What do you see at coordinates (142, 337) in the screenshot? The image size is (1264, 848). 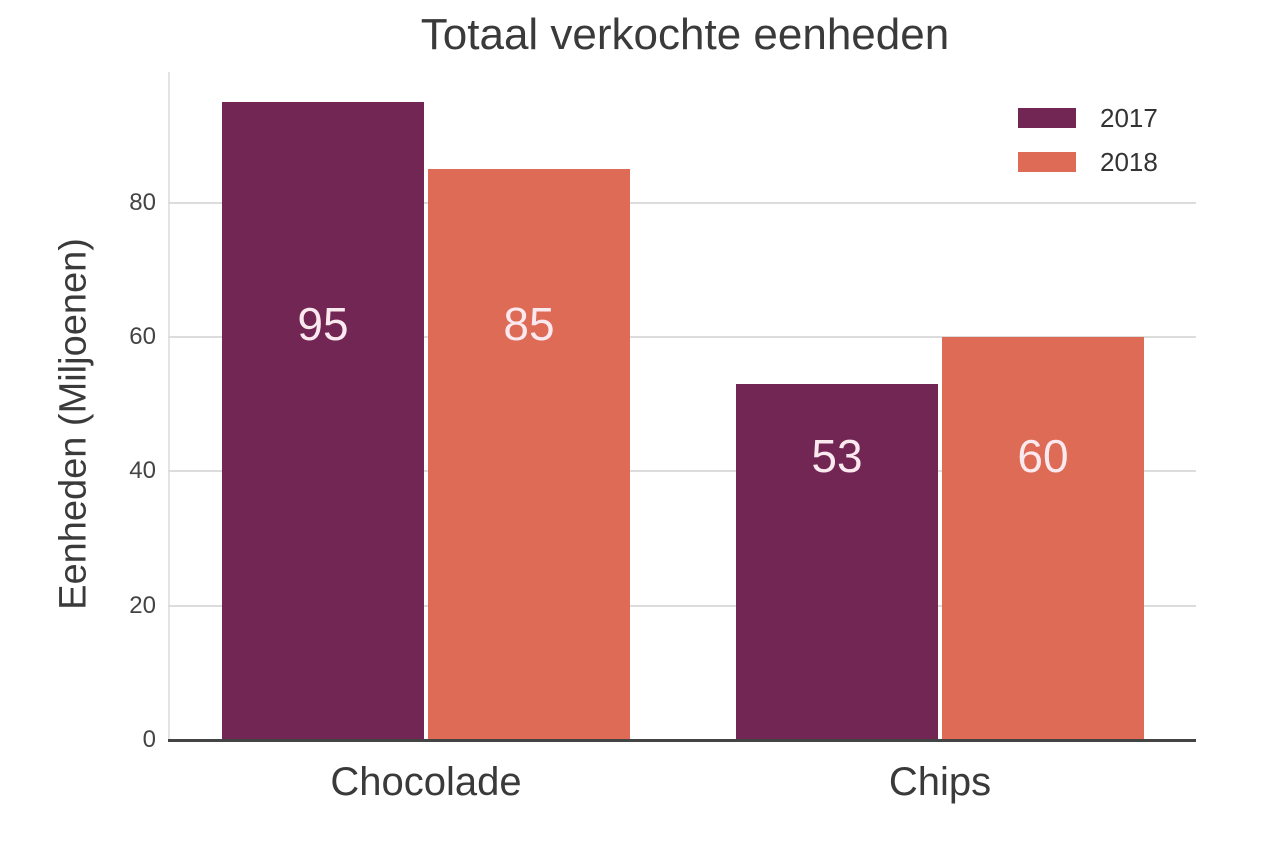 I see `y-tick-label: 60` at bounding box center [142, 337].